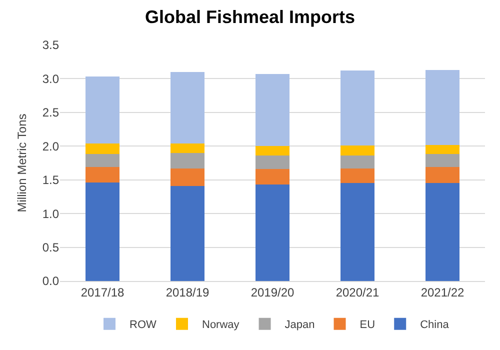  What do you see at coordinates (50, 213) in the screenshot?
I see `text: 1.0` at bounding box center [50, 213].